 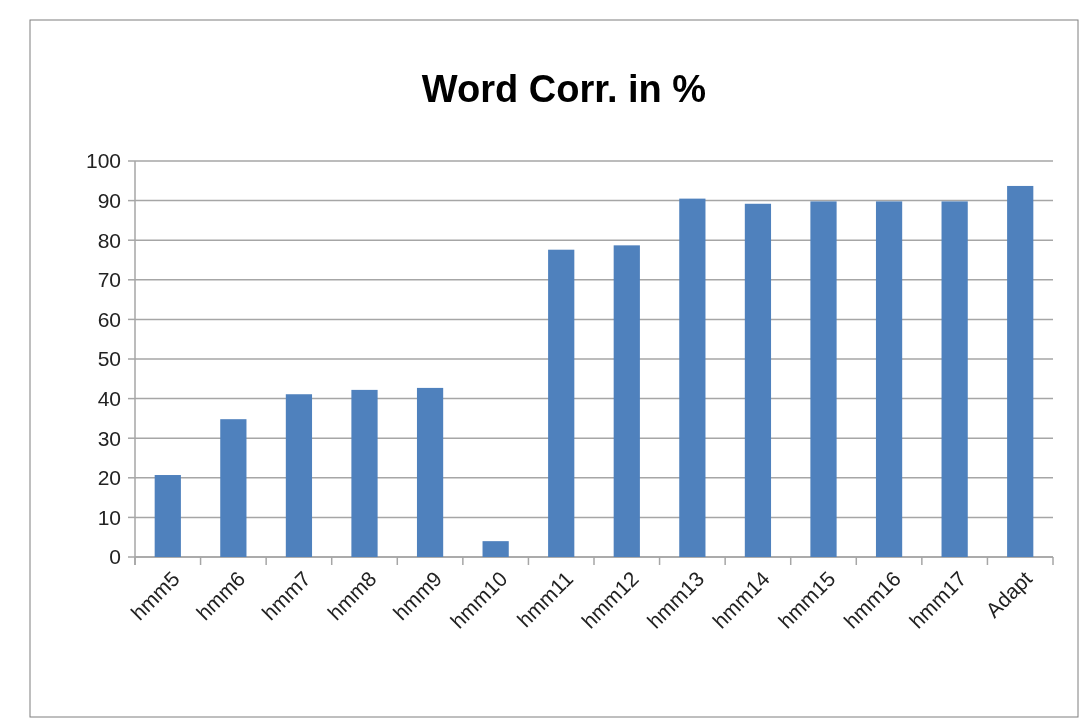 I want to click on y-tick-label: 20, so click(x=109, y=478).